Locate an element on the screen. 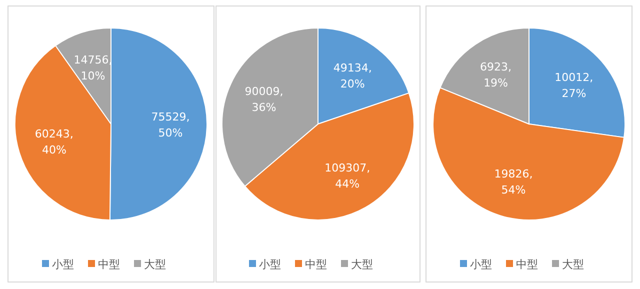 Image resolution: width=640 pixels, height=289 pixels. data-label: 14756, 10% is located at coordinates (93, 67).